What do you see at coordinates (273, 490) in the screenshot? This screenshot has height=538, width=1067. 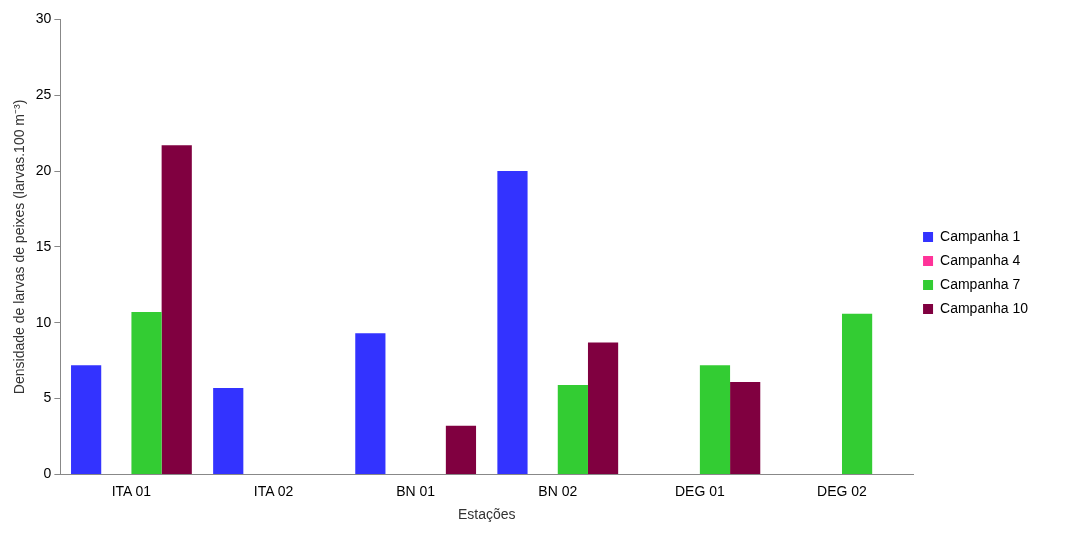 I see `x-tick-label: ITA 02` at bounding box center [273, 490].